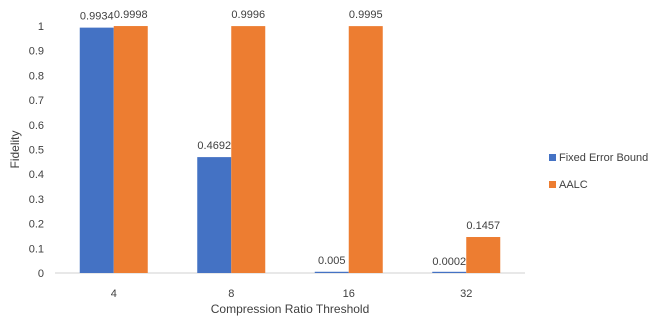  What do you see at coordinates (366, 15) in the screenshot?
I see `data-label: 0.9995` at bounding box center [366, 15].